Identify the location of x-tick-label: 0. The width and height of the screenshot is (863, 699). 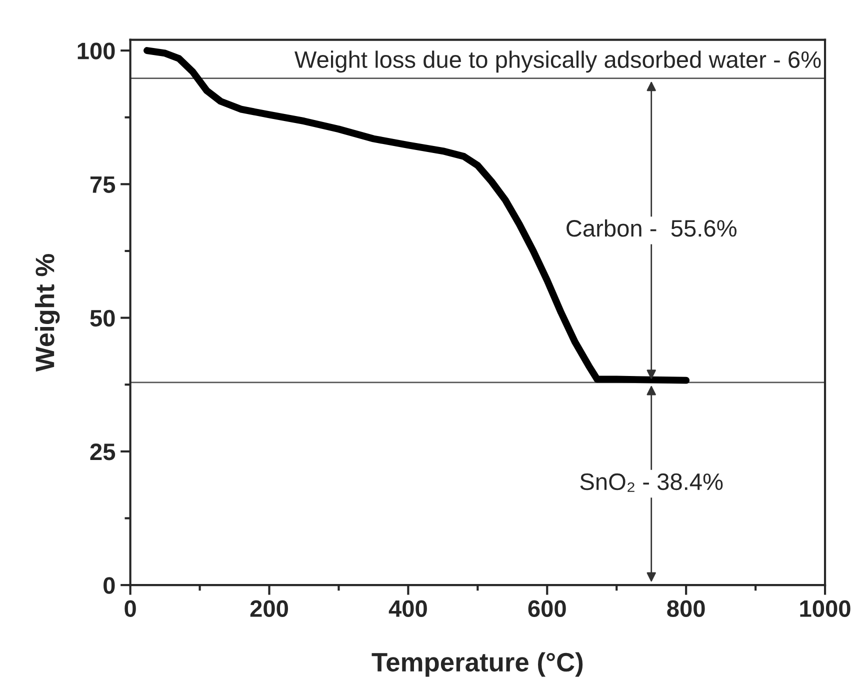
(130, 608).